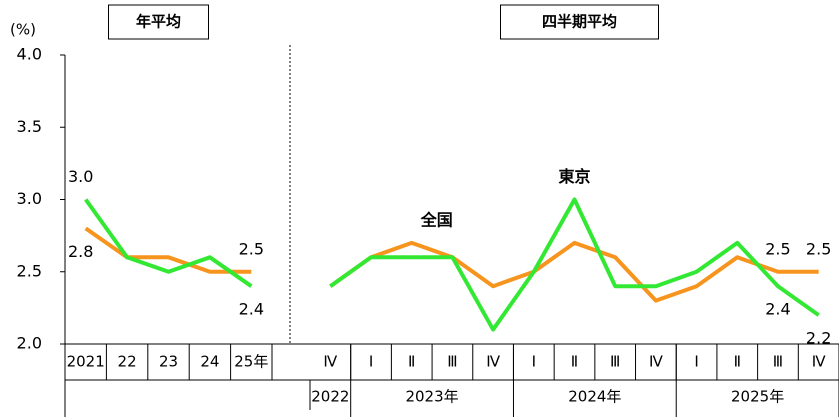 The width and height of the screenshot is (839, 417). Describe the element at coordinates (251, 362) in the screenshot. I see `x-tick-label: 25年` at that location.